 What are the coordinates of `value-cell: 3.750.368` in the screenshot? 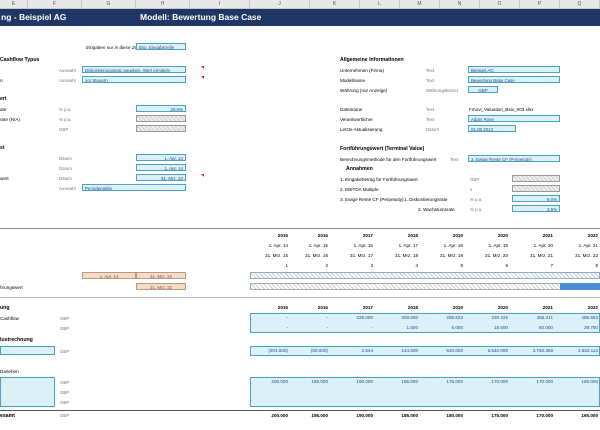 It's located at (542, 350).